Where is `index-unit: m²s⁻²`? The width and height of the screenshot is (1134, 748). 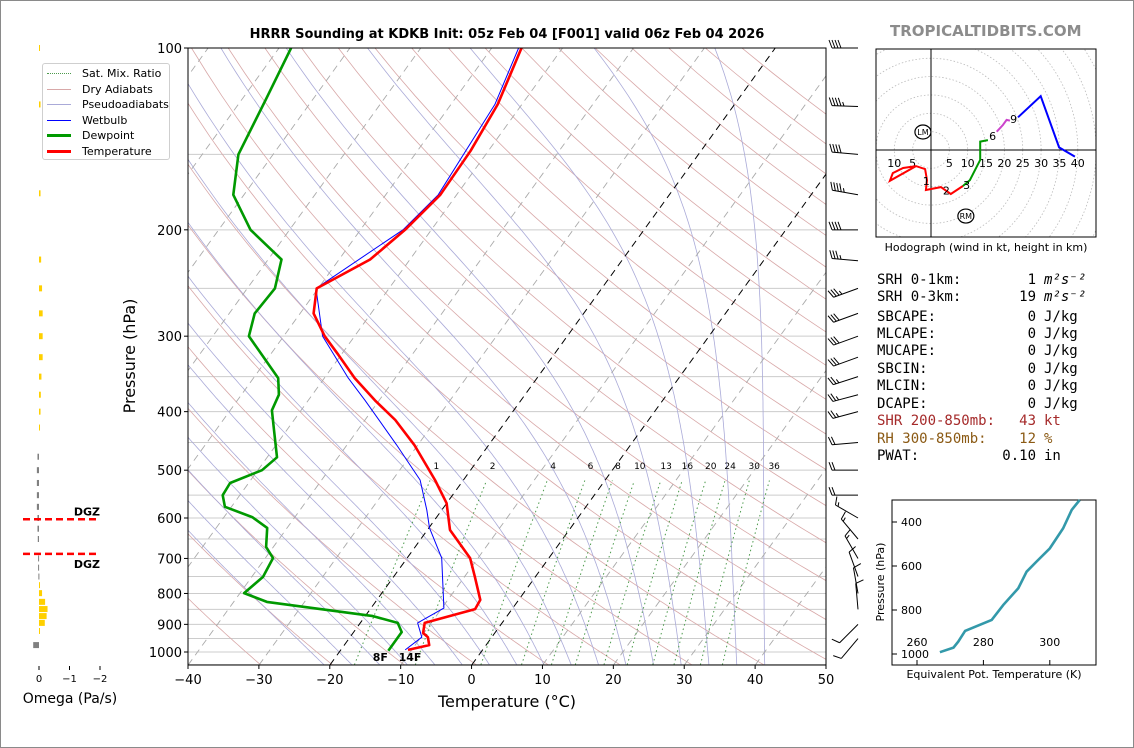 index-unit: m²s⁻² is located at coordinates (1065, 297).